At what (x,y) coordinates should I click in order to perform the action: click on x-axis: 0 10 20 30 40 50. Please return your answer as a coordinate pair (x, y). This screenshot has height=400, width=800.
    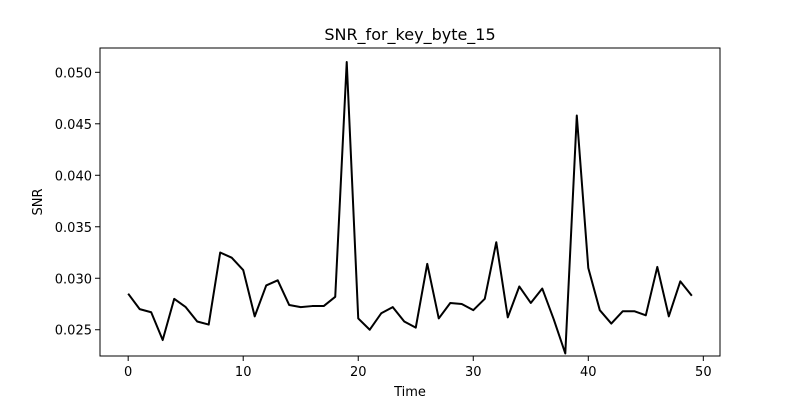
    Looking at the image, I should click on (418, 368).